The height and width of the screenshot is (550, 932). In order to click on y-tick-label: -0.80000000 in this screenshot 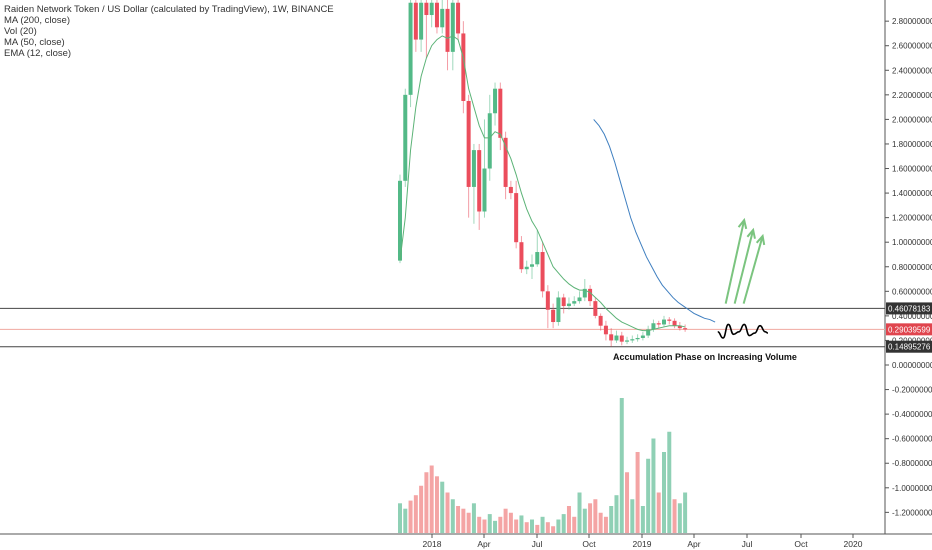, I will do `click(912, 463)`.